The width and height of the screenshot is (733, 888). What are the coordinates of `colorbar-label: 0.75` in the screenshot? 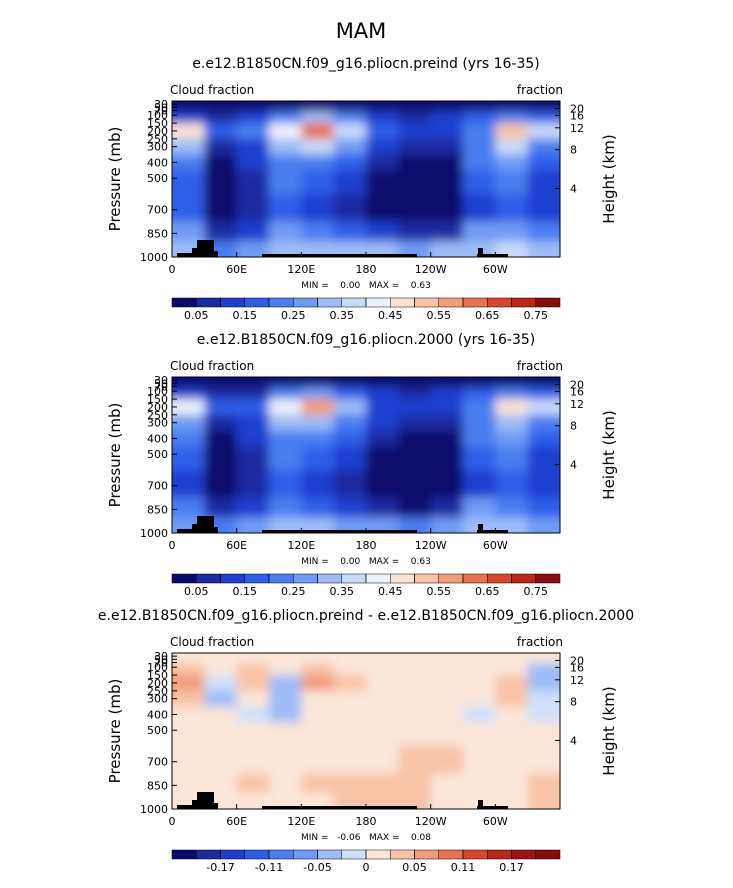 It's located at (536, 315).